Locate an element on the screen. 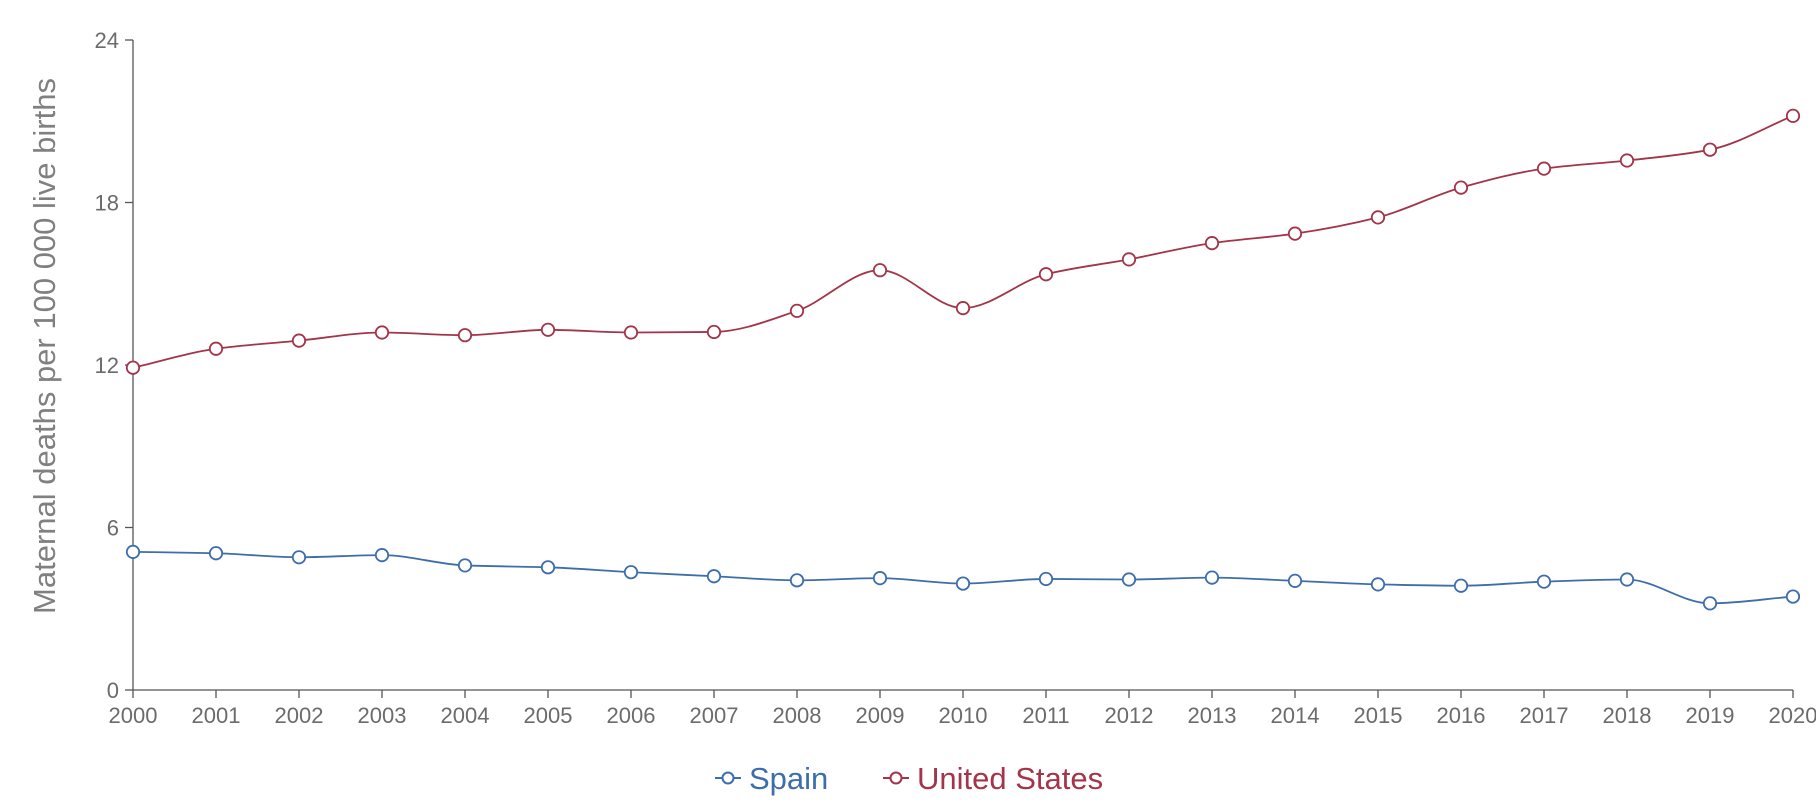  x-tick-label: 2008 is located at coordinates (797, 715).